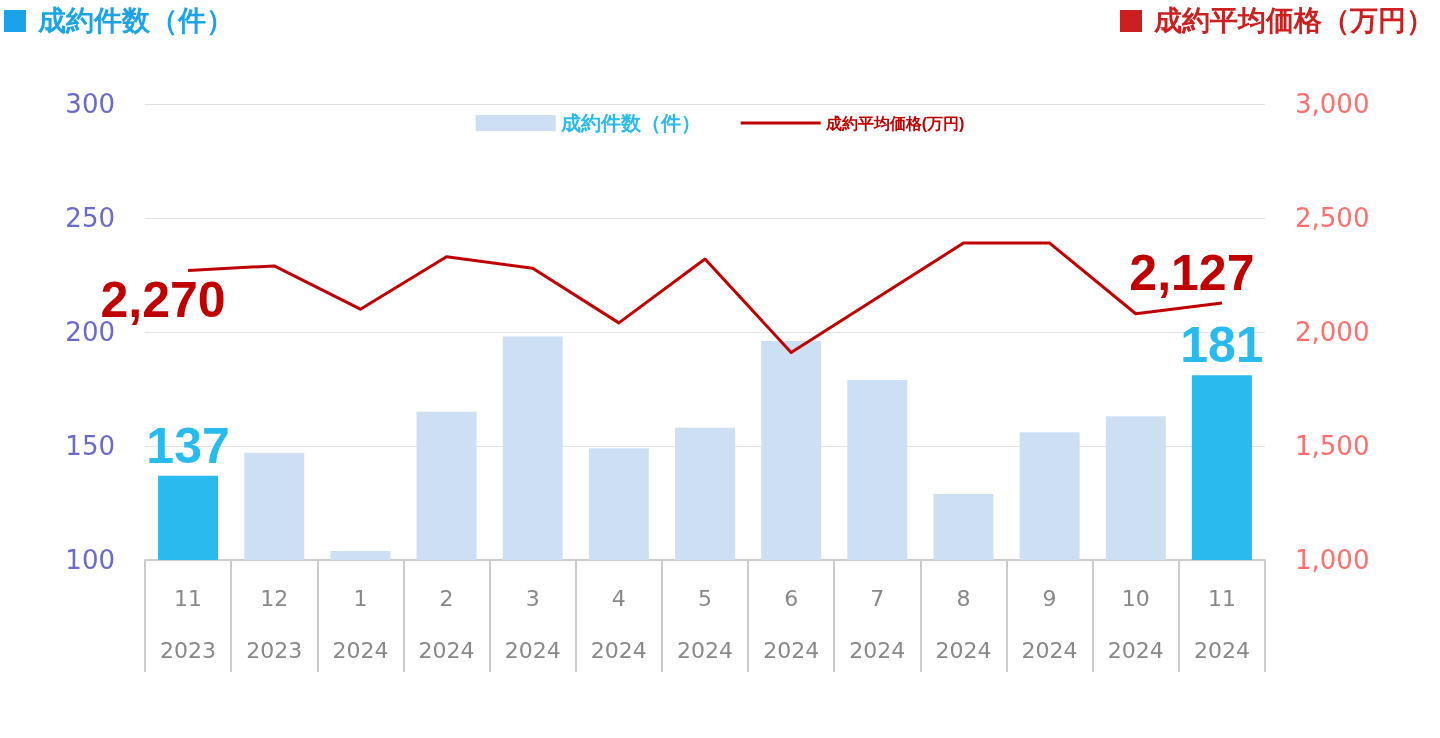 This screenshot has width=1440, height=738. What do you see at coordinates (1332, 104) in the screenshot?
I see `y2-tick-label: 3,000` at bounding box center [1332, 104].